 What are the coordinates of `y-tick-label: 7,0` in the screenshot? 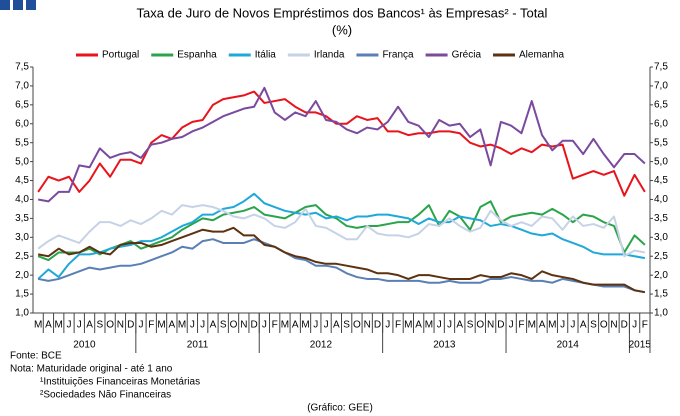 It's located at (22, 86).